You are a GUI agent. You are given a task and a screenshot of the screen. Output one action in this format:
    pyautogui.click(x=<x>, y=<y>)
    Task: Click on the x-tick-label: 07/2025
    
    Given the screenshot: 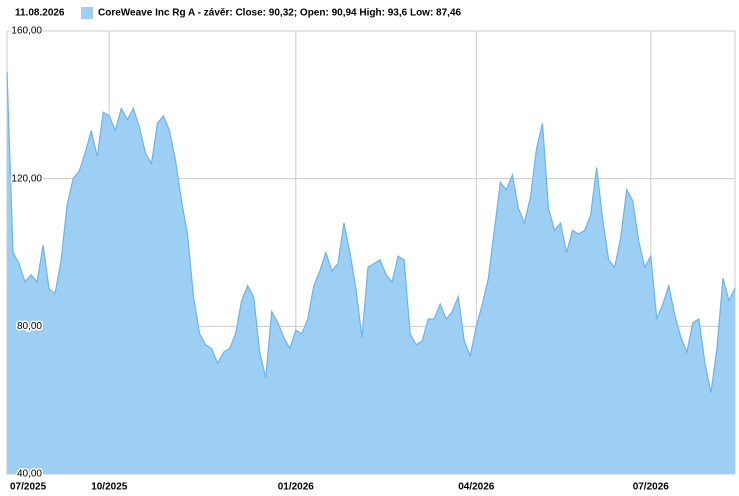 What is the action you would take?
    pyautogui.click(x=28, y=487)
    